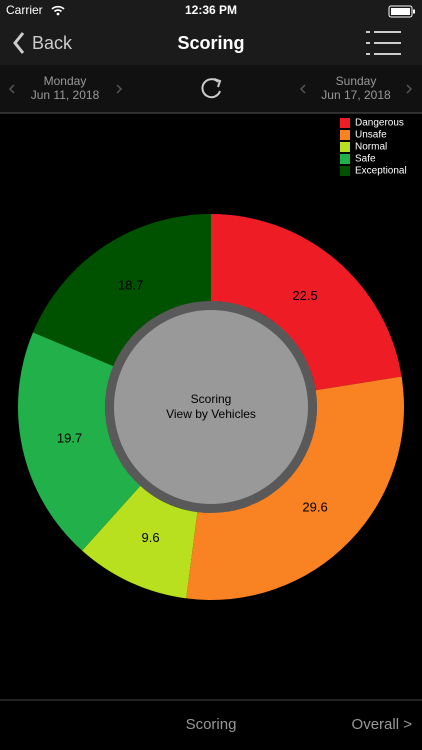  What do you see at coordinates (211, 724) in the screenshot?
I see `tab-scoring: Scoring` at bounding box center [211, 724].